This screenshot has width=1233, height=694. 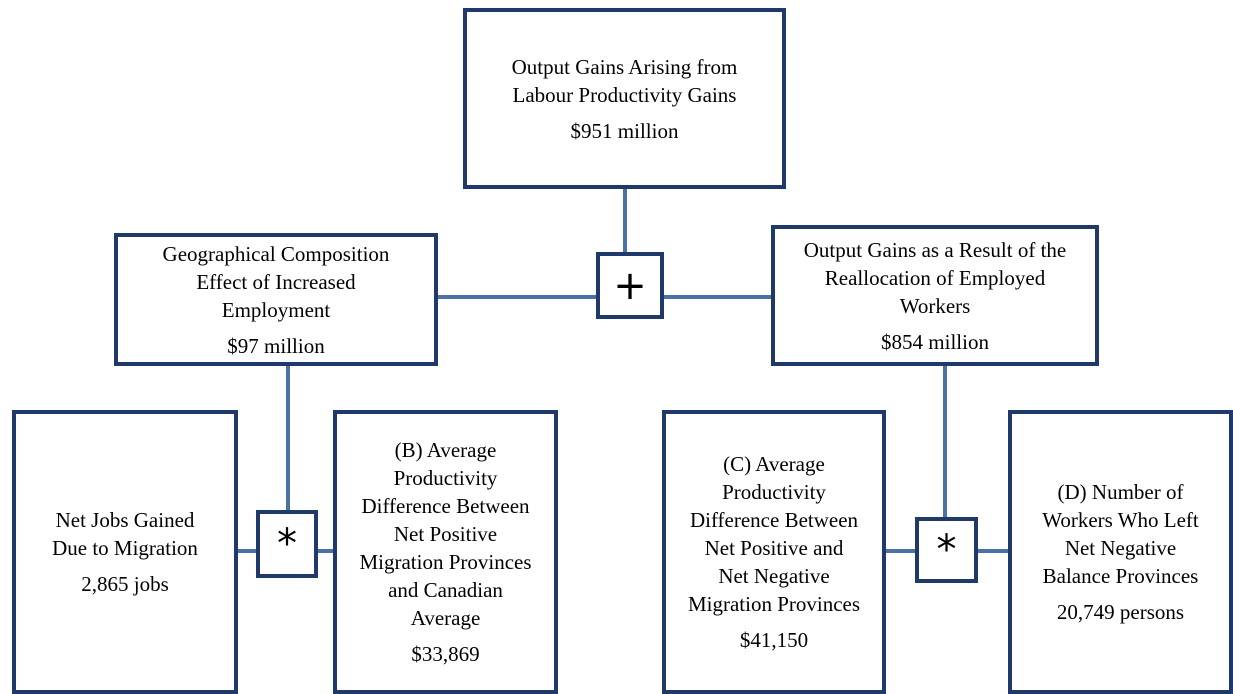 I want to click on node-label-line: Reallocation of Employed, so click(x=935, y=277).